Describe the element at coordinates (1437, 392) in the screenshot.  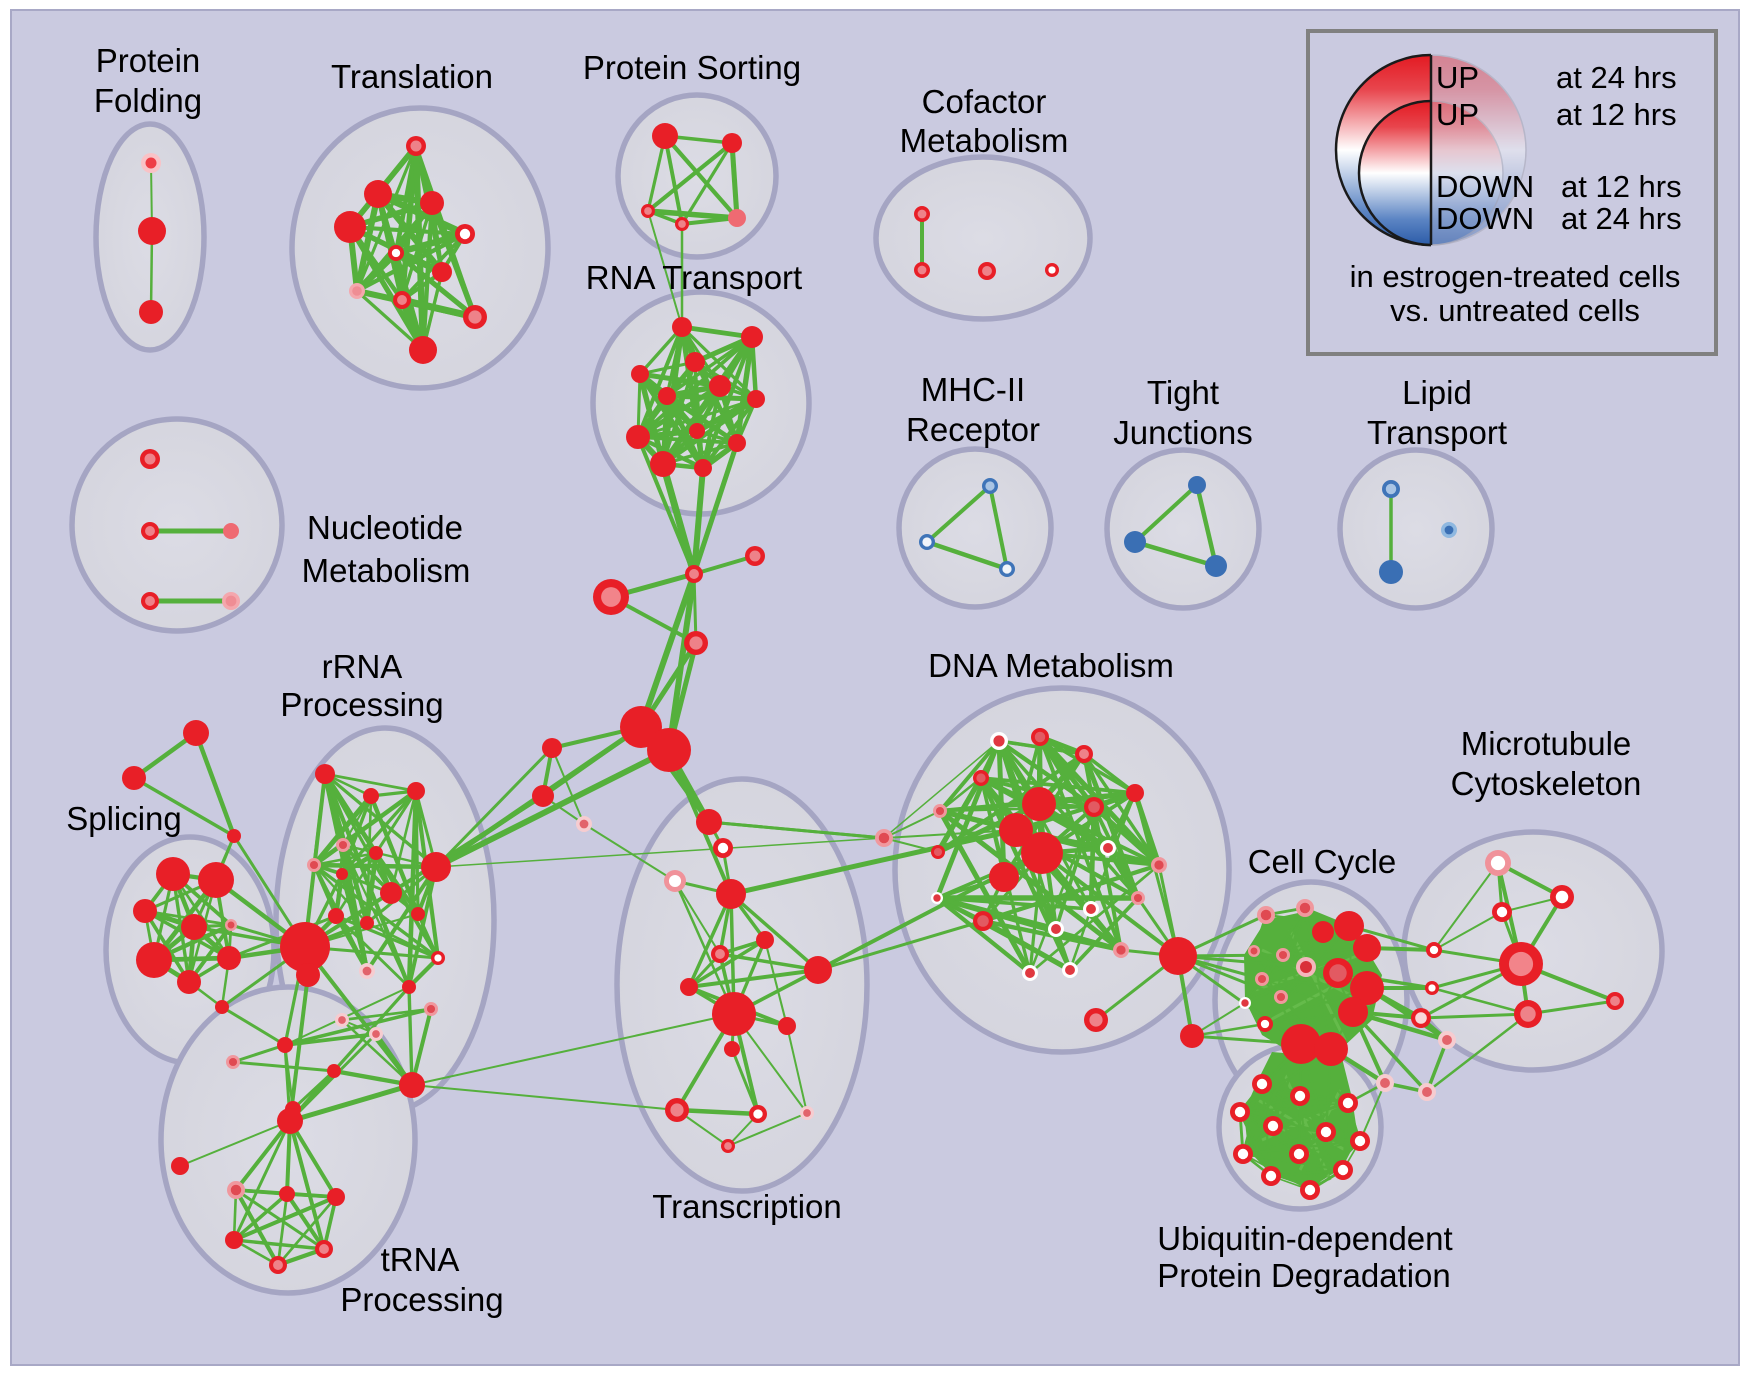
I see `svg-text: Lipid` at that location.